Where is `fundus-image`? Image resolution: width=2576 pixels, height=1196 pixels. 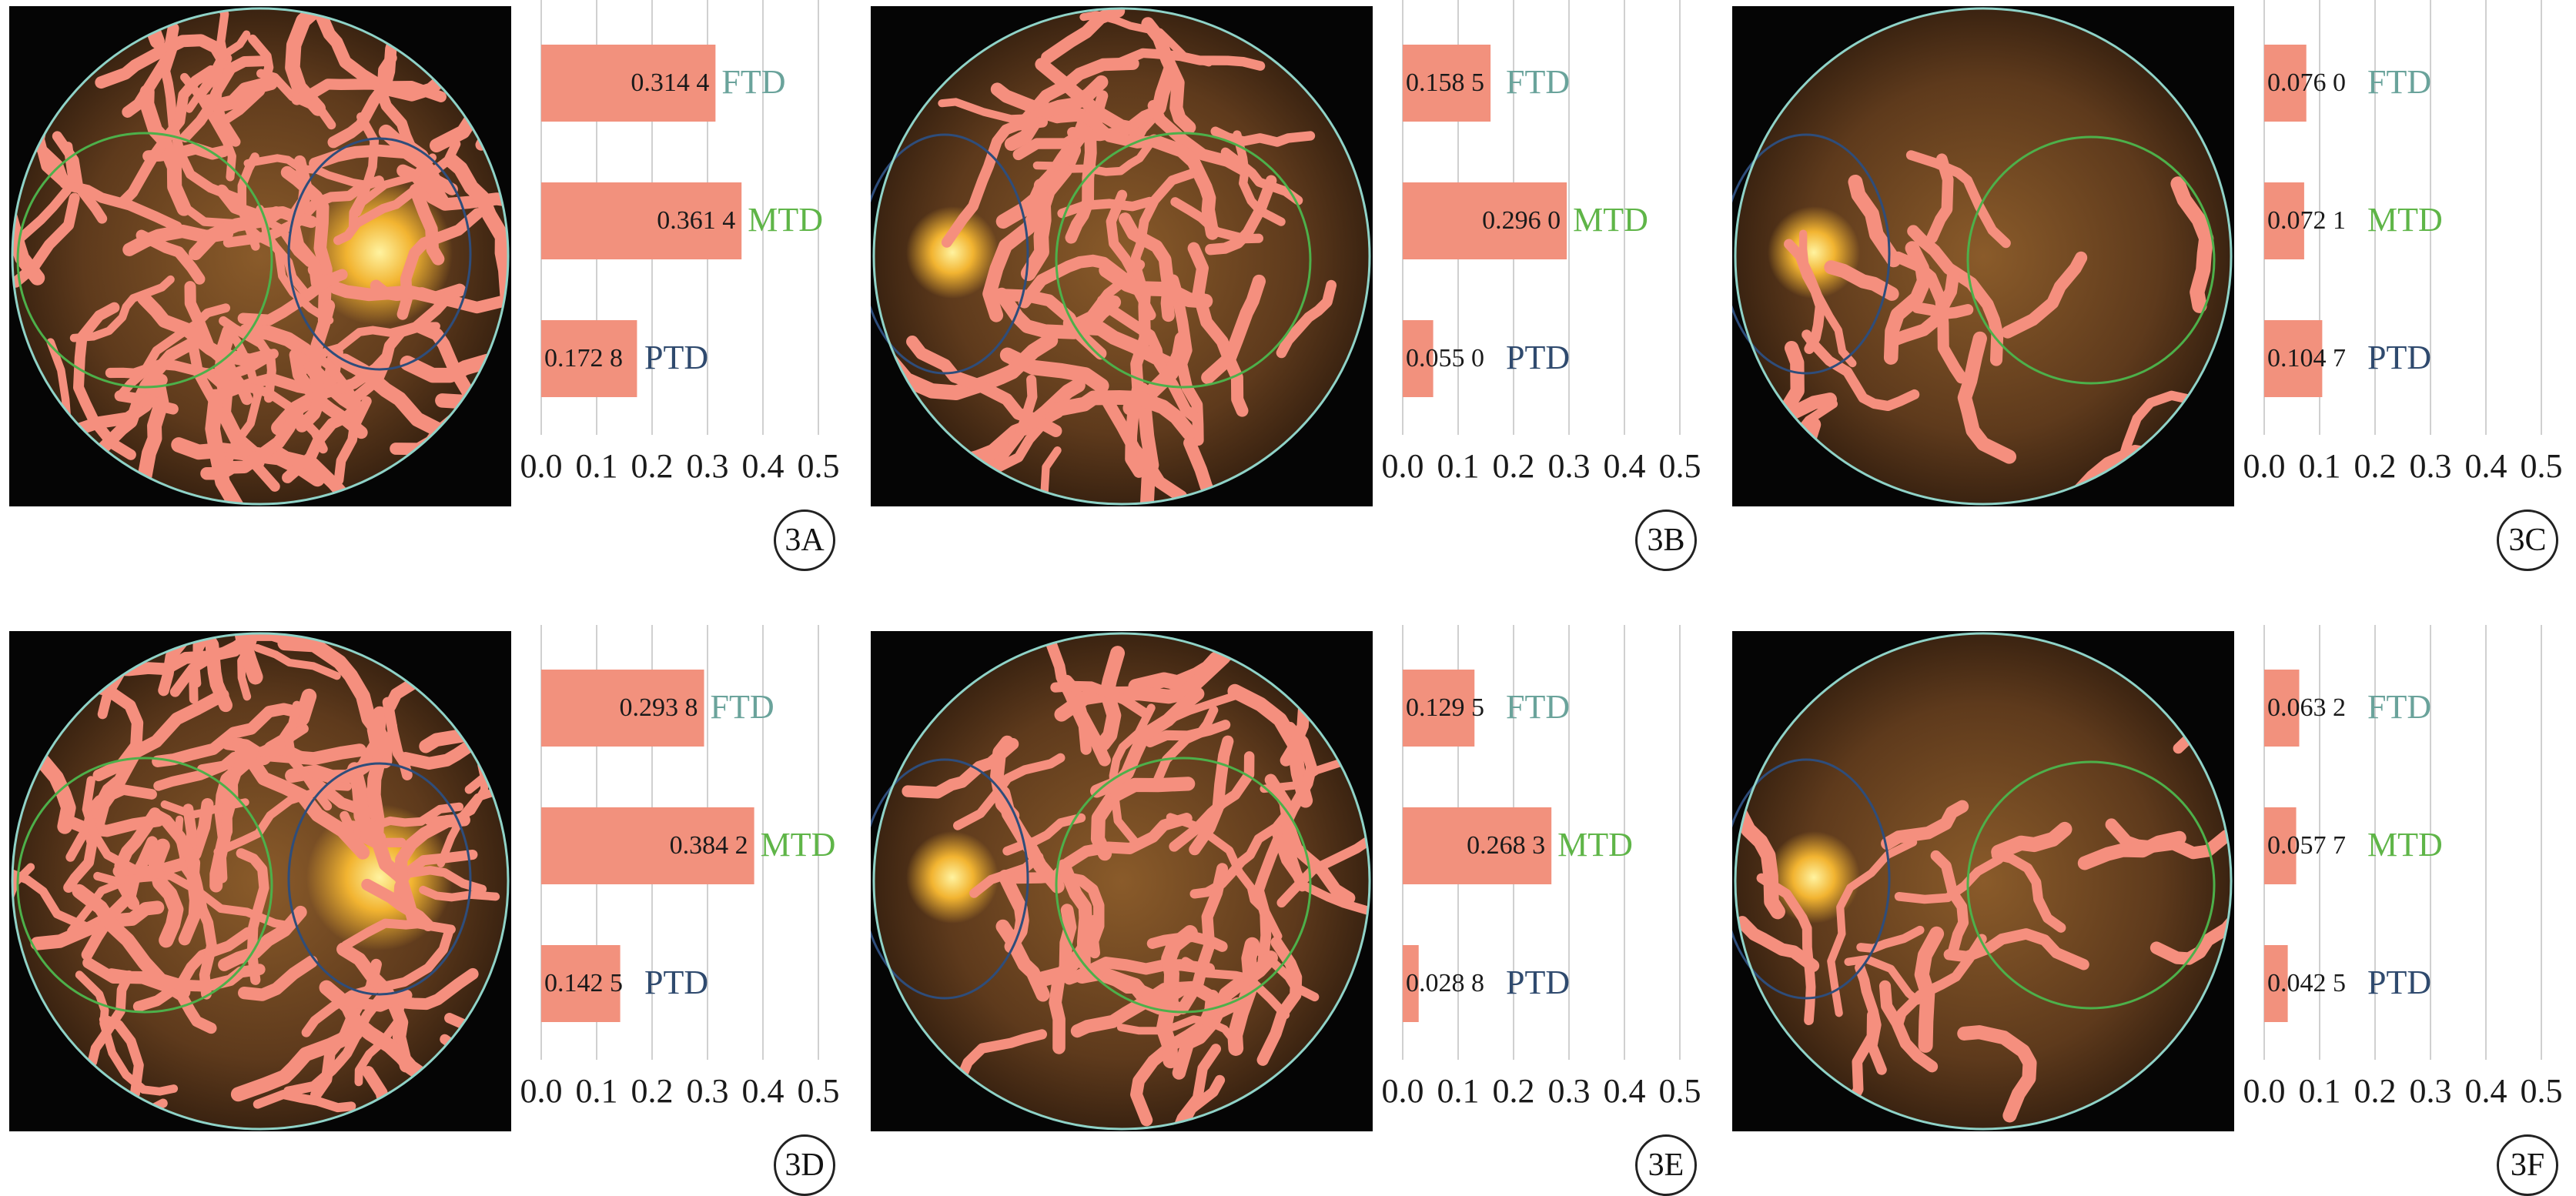
fundus-image is located at coordinates (1983, 256).